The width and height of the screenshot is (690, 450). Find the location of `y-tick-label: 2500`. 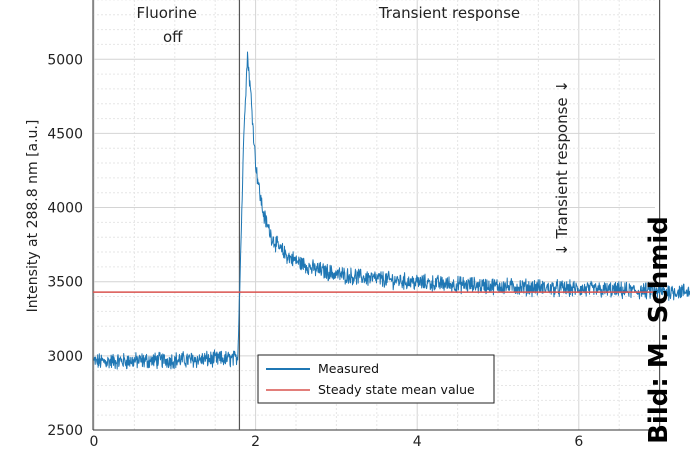

y-tick-label: 2500 is located at coordinates (65, 431).